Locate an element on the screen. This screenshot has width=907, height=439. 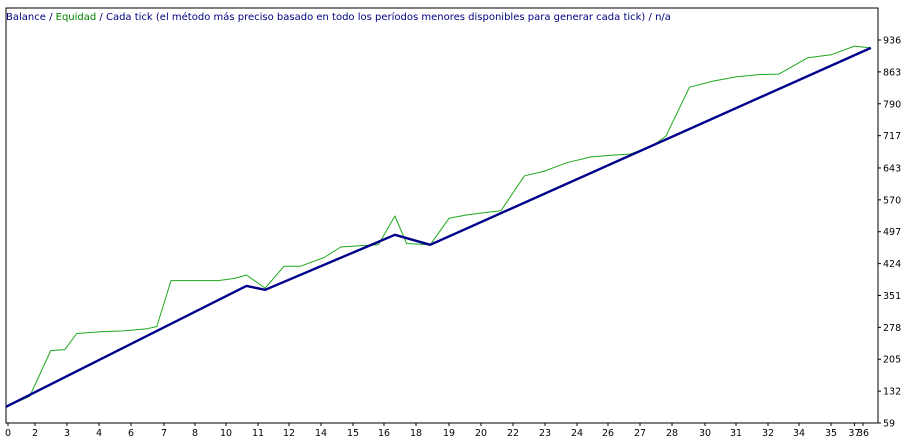
x-tick-label: 12 is located at coordinates (289, 433).